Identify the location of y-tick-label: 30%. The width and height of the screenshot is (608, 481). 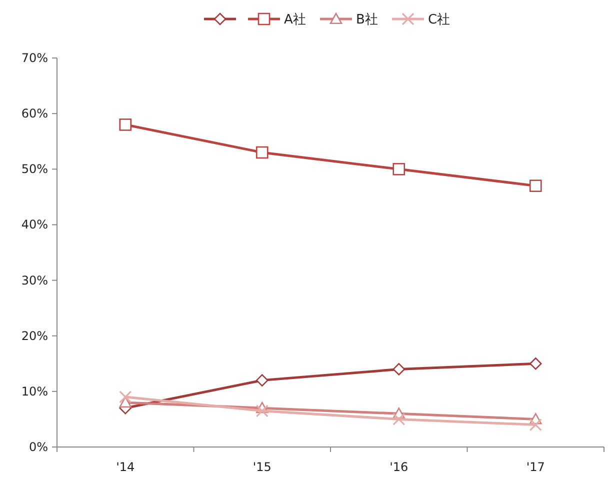
(34, 280).